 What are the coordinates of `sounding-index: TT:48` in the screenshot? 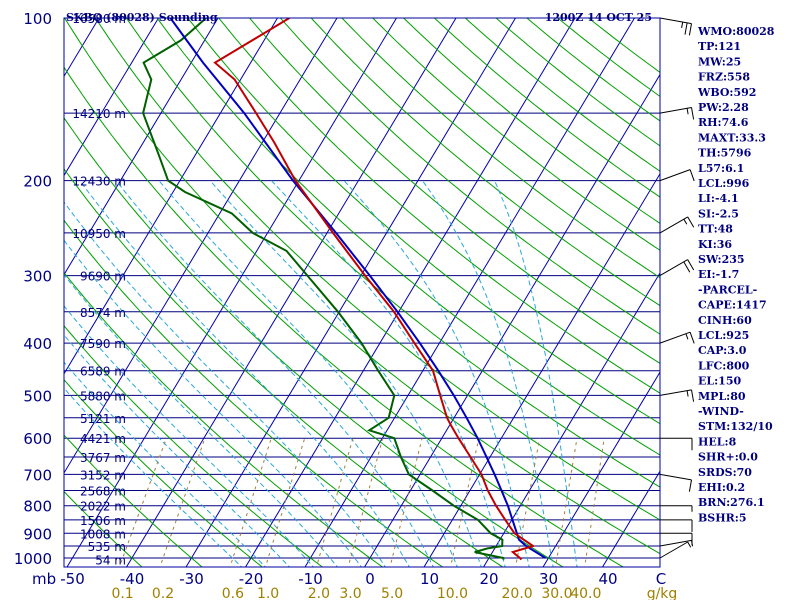 It's located at (715, 229).